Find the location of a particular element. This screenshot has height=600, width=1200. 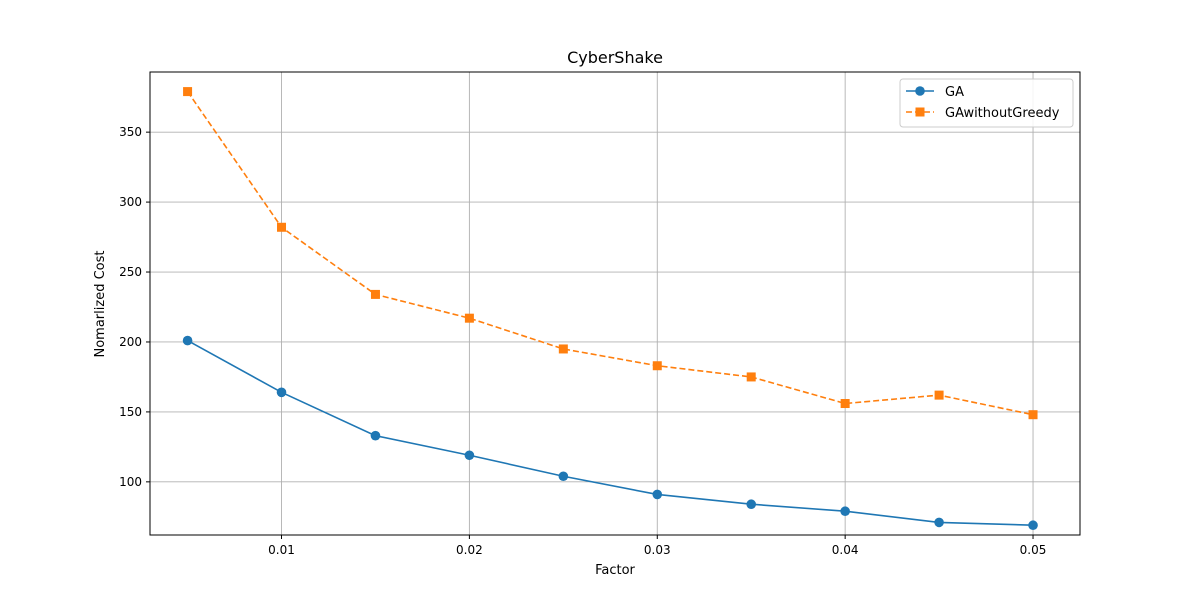

y-tick-label: 200 is located at coordinates (130, 342).